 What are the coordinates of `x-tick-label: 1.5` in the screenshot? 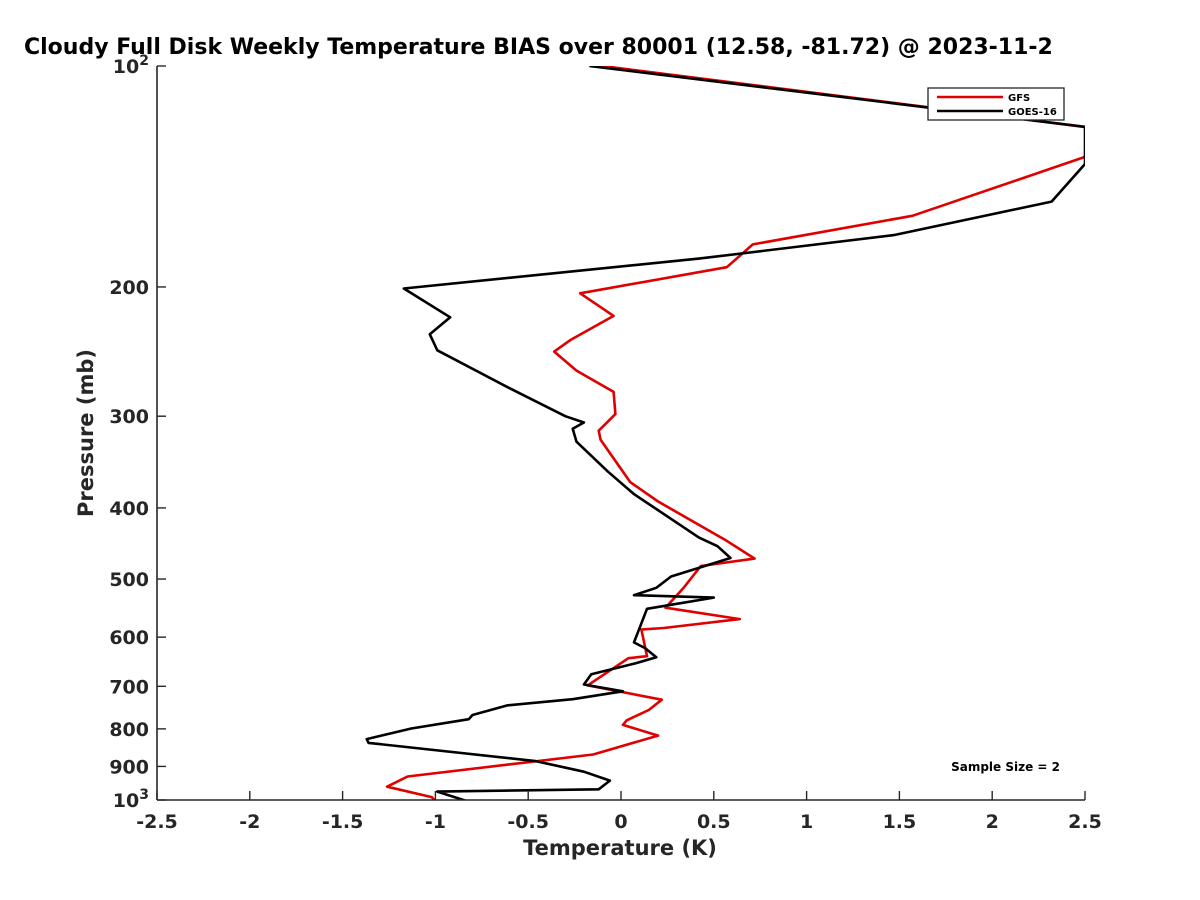 It's located at (900, 822).